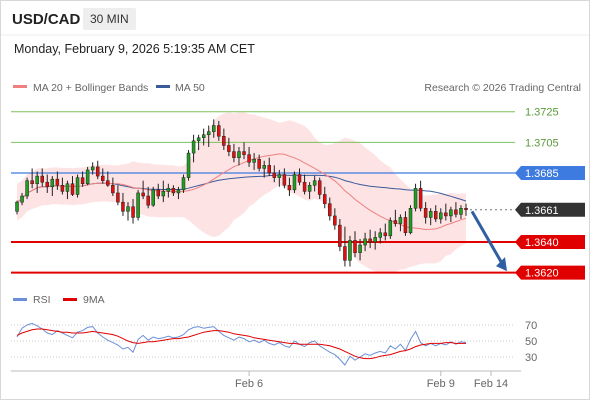 This screenshot has width=590, height=400. I want to click on level-tag-1.3620, so click(550, 272).